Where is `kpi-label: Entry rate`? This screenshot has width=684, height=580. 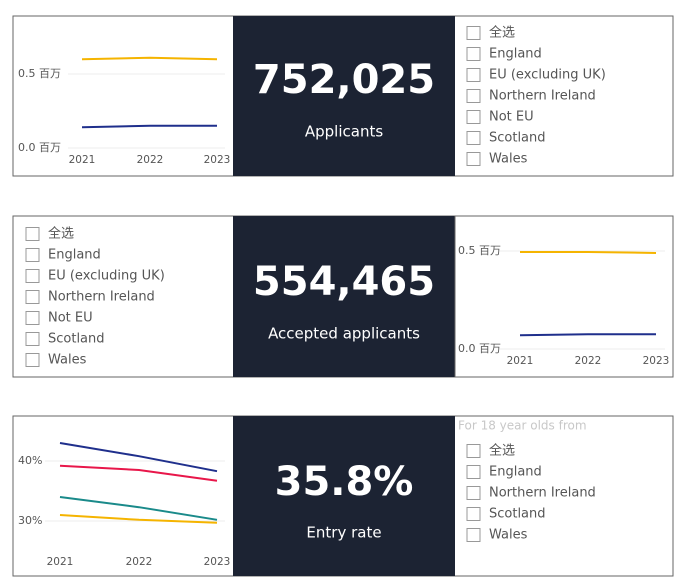 kpi-label: Entry rate is located at coordinates (343, 533).